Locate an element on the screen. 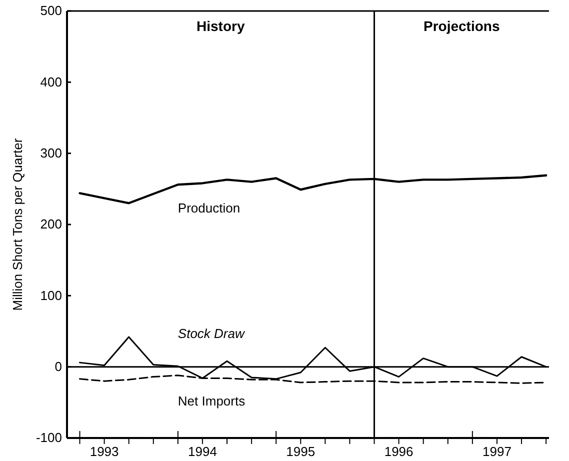 The height and width of the screenshot is (461, 569). y-tick-label: 100 is located at coordinates (51, 295).